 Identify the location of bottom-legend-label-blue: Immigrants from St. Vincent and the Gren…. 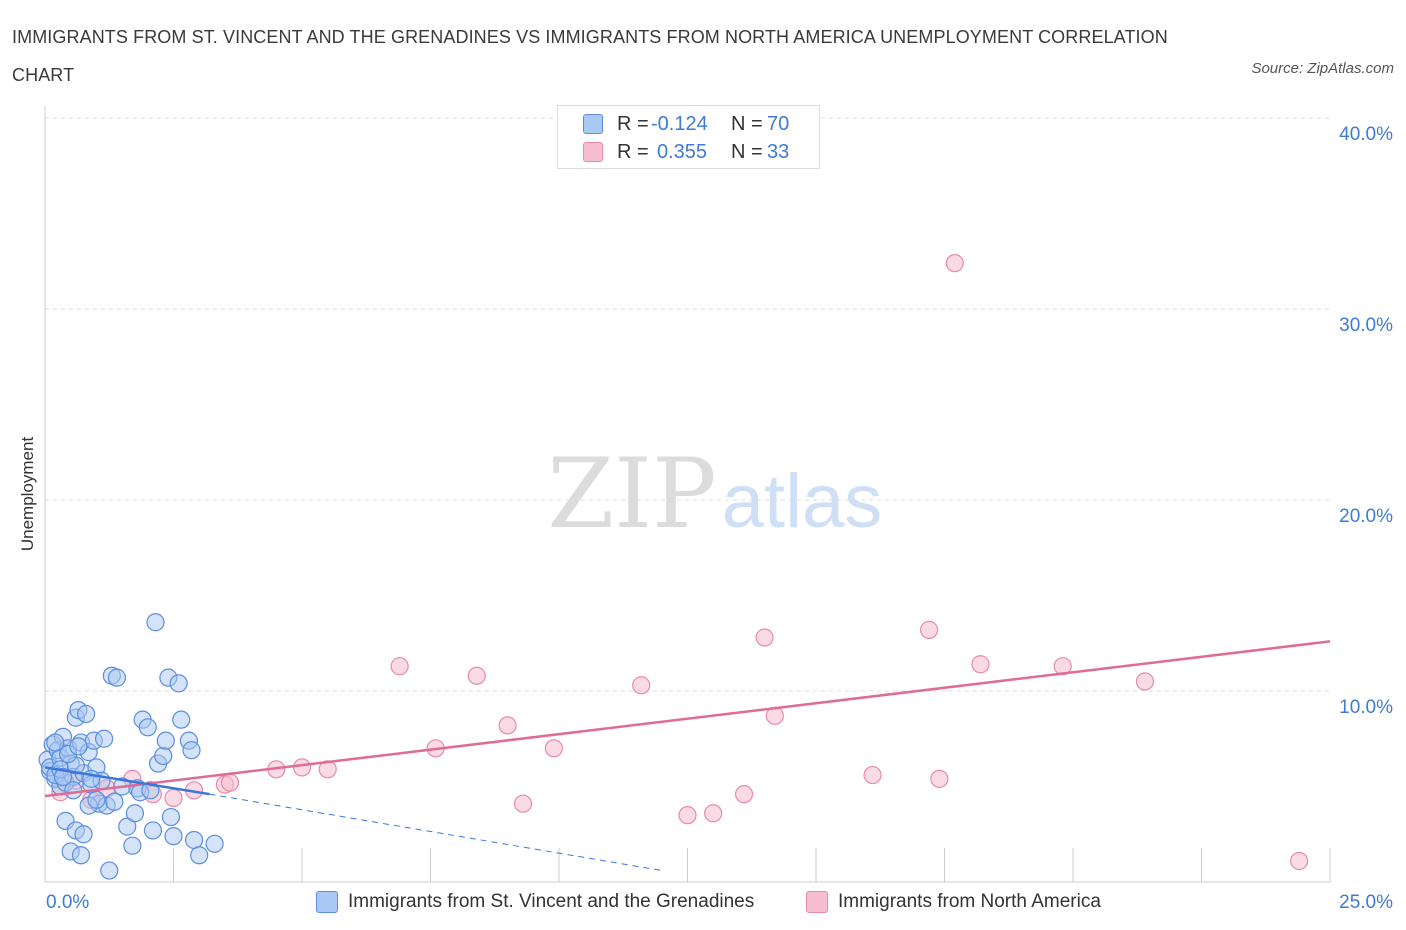
(551, 901).